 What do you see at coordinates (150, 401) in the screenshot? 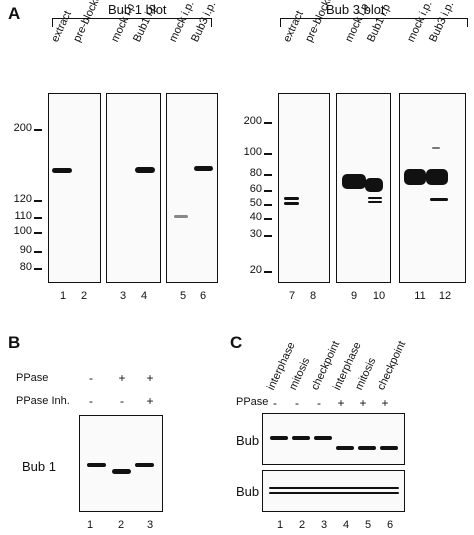
I see `ppase-inh-symbol: +` at bounding box center [150, 401].